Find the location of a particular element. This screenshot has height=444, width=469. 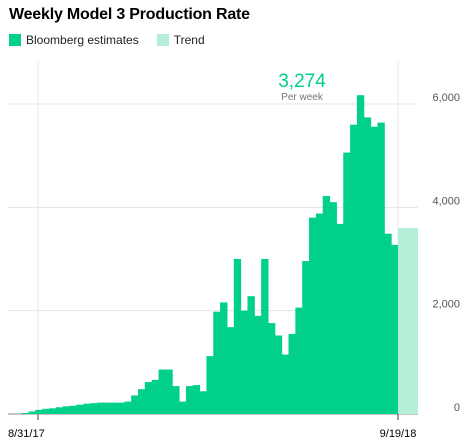

annotation-value: 3,274 is located at coordinates (302, 81).